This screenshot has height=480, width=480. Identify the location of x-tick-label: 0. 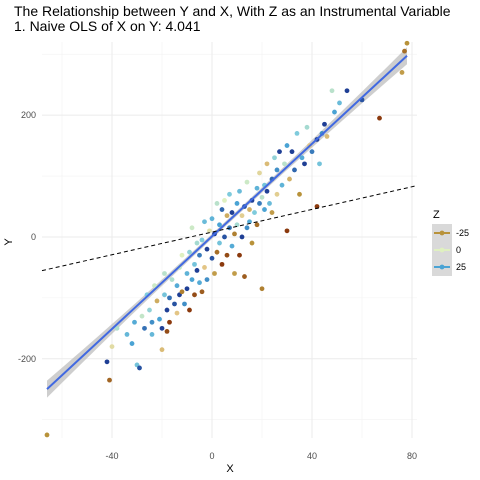
(211, 456).